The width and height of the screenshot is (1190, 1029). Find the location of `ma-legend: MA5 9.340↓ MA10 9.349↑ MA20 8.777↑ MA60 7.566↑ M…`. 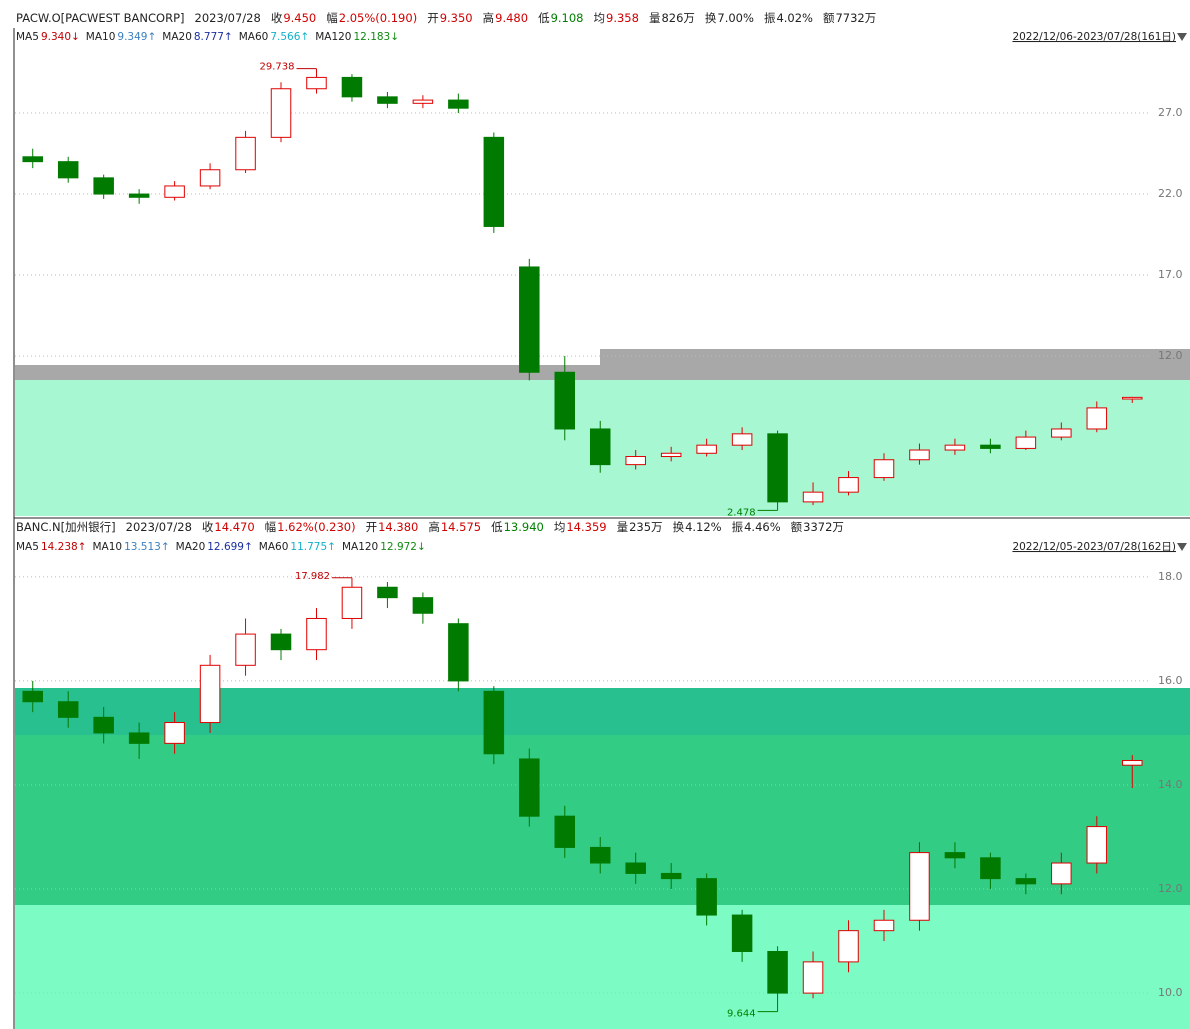

ma-legend: MA5 9.340↓ MA10 9.349↑ MA20 8.777↑ MA60 7.566↑ M… is located at coordinates (207, 37).